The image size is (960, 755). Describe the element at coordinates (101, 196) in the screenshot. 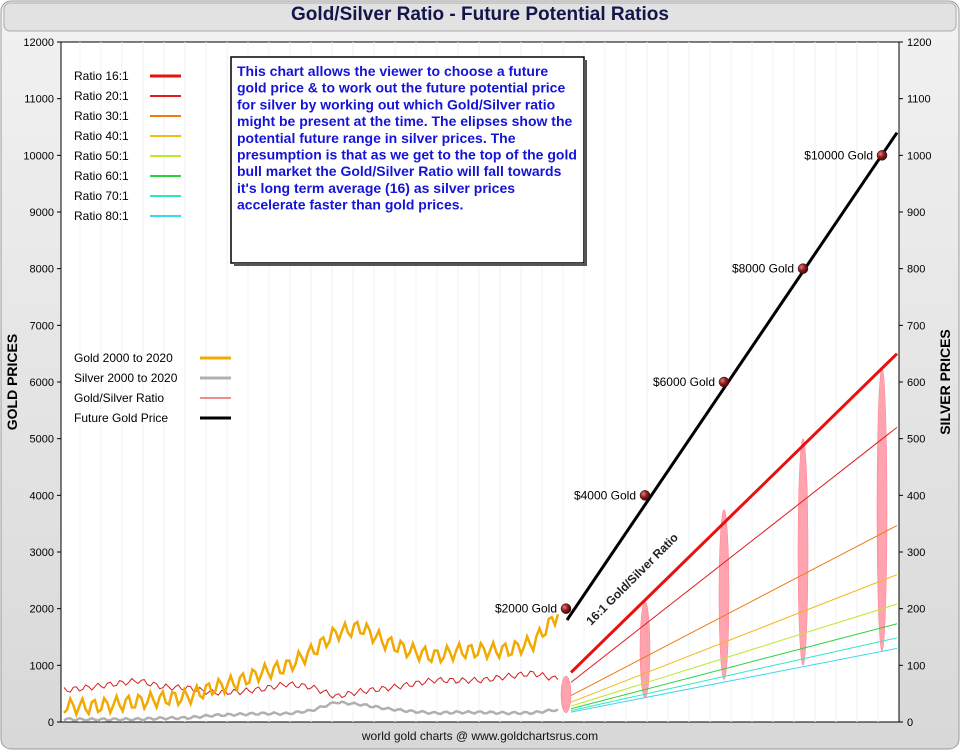

I see `ratio-legend-label: Ratio 70:1` at that location.